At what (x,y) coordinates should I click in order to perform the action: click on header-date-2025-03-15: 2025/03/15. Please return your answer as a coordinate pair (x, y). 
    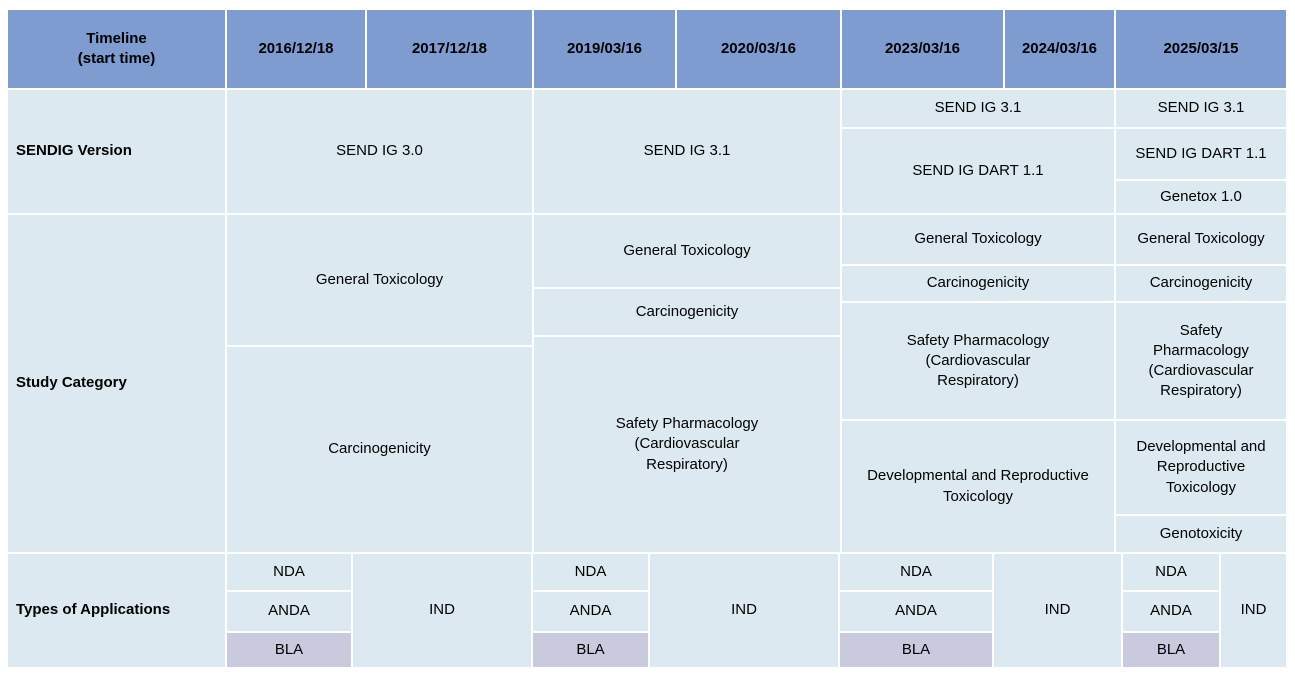
    Looking at the image, I should click on (1201, 49).